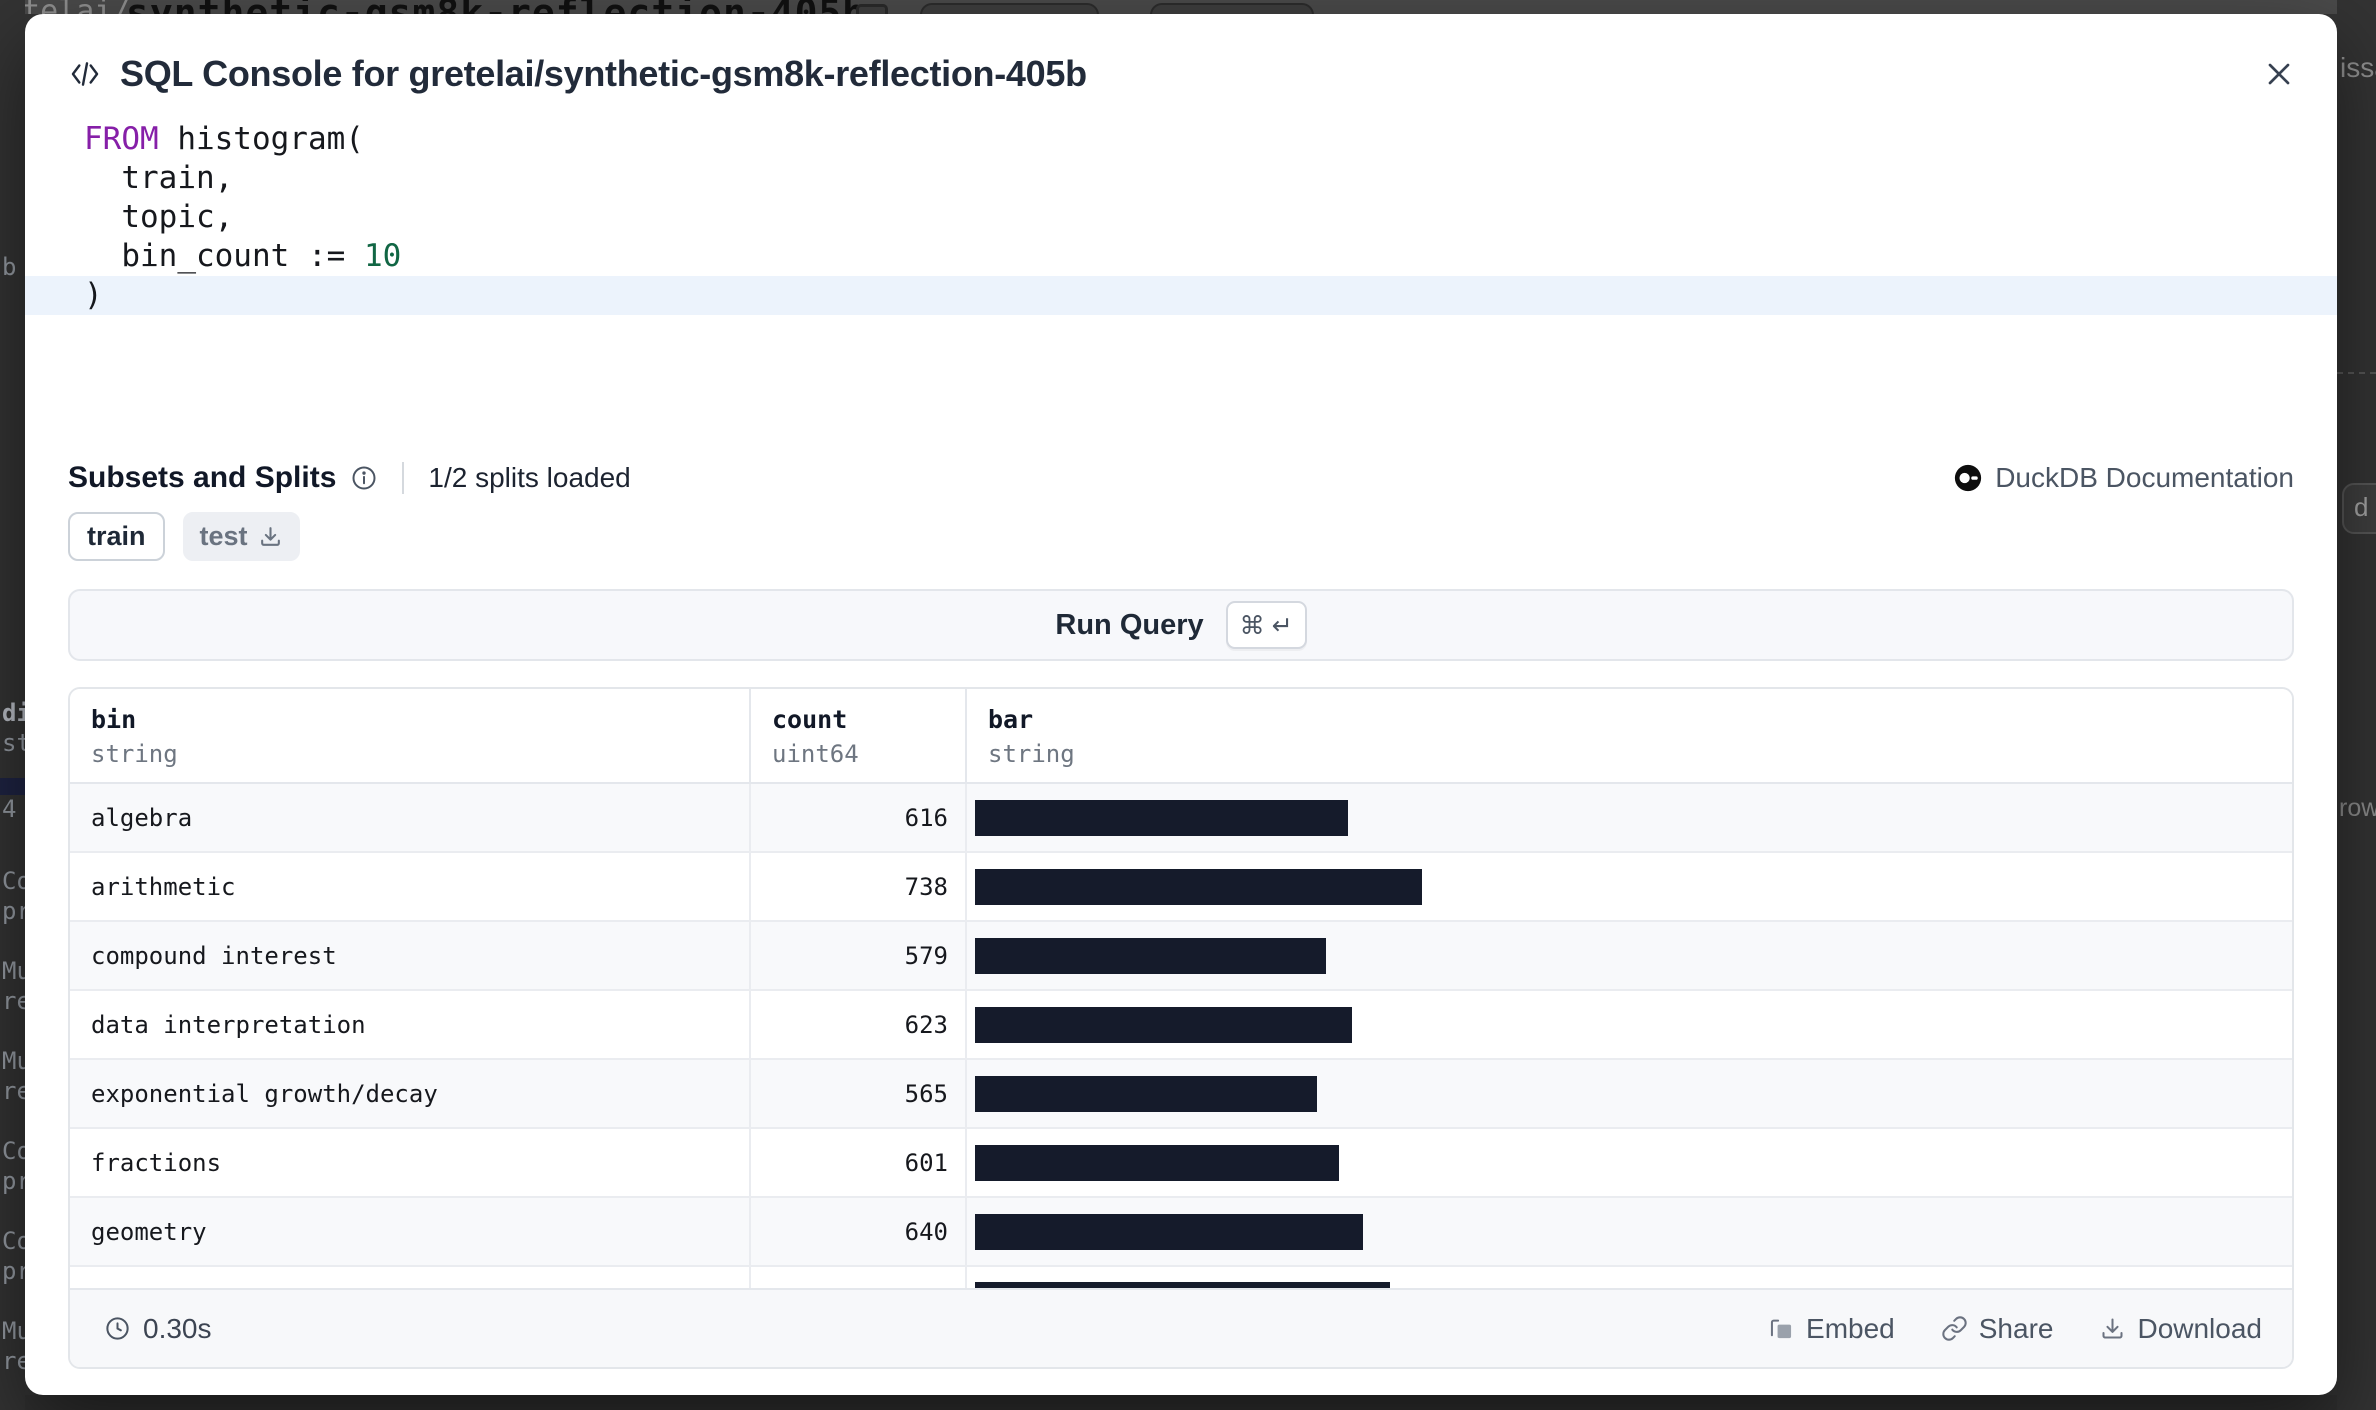 The image size is (2376, 1410). What do you see at coordinates (223, 536) in the screenshot?
I see `split-tab-label: test` at bounding box center [223, 536].